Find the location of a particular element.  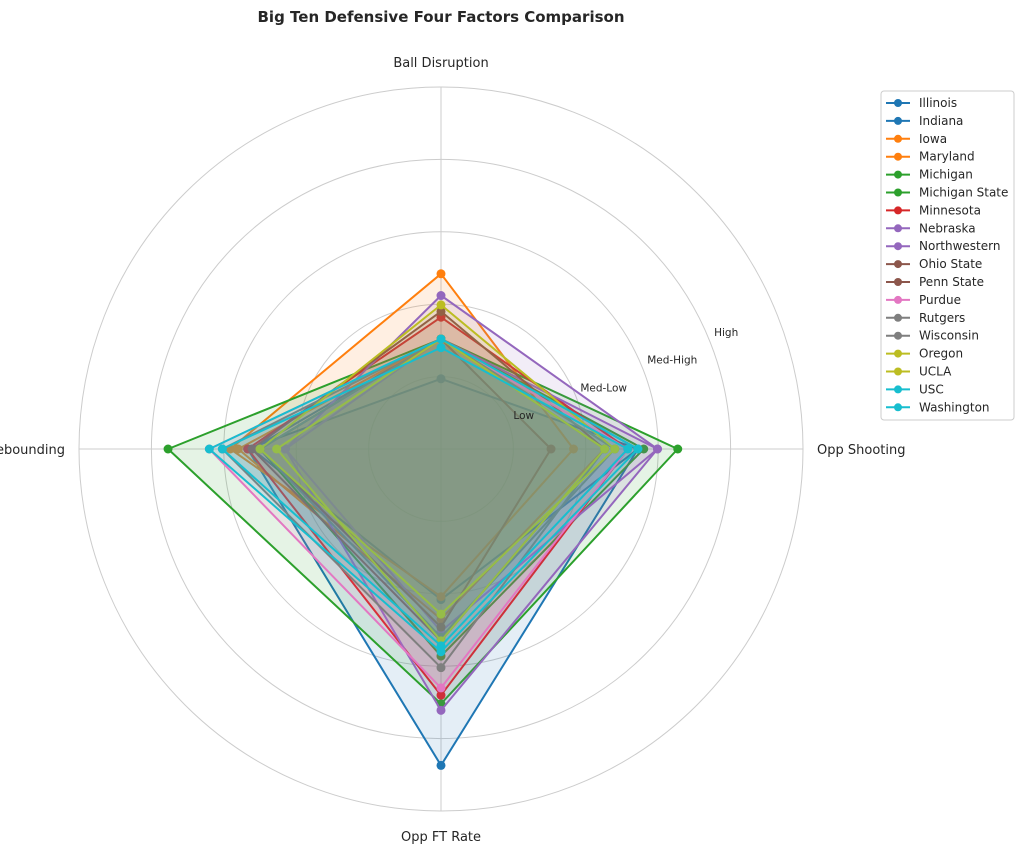

legend-entry: Penn State is located at coordinates (935, 282).